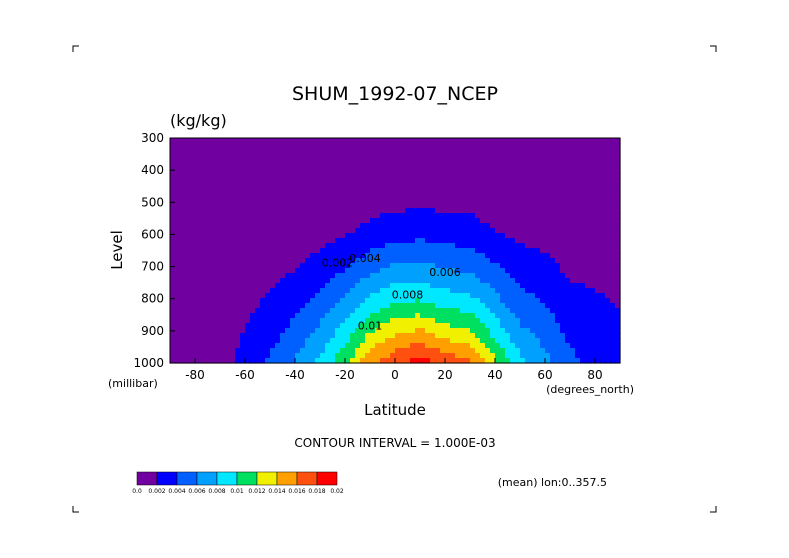 The height and width of the screenshot is (558, 789). What do you see at coordinates (198, 120) in the screenshot?
I see `units-label: (kg/kg)` at bounding box center [198, 120].